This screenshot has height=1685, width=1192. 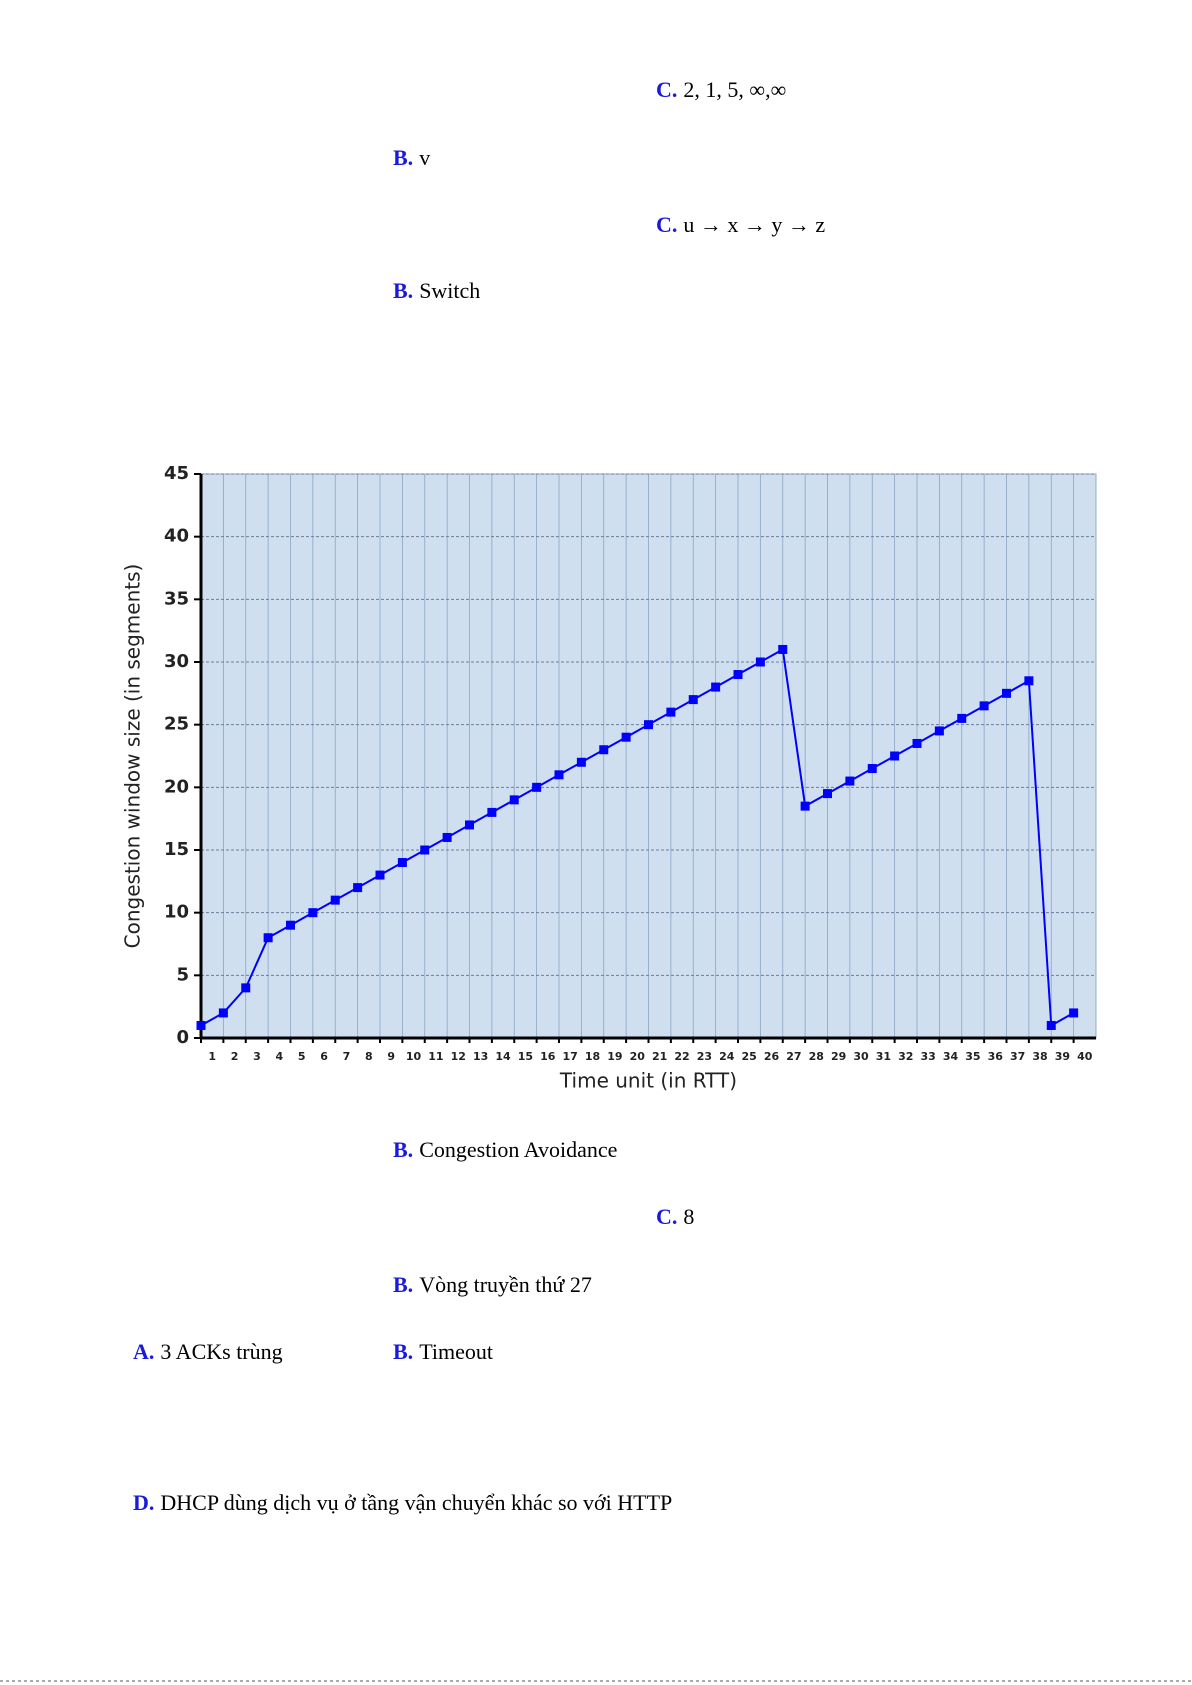 What do you see at coordinates (793, 1056) in the screenshot?
I see `x-tick-label: 27` at bounding box center [793, 1056].